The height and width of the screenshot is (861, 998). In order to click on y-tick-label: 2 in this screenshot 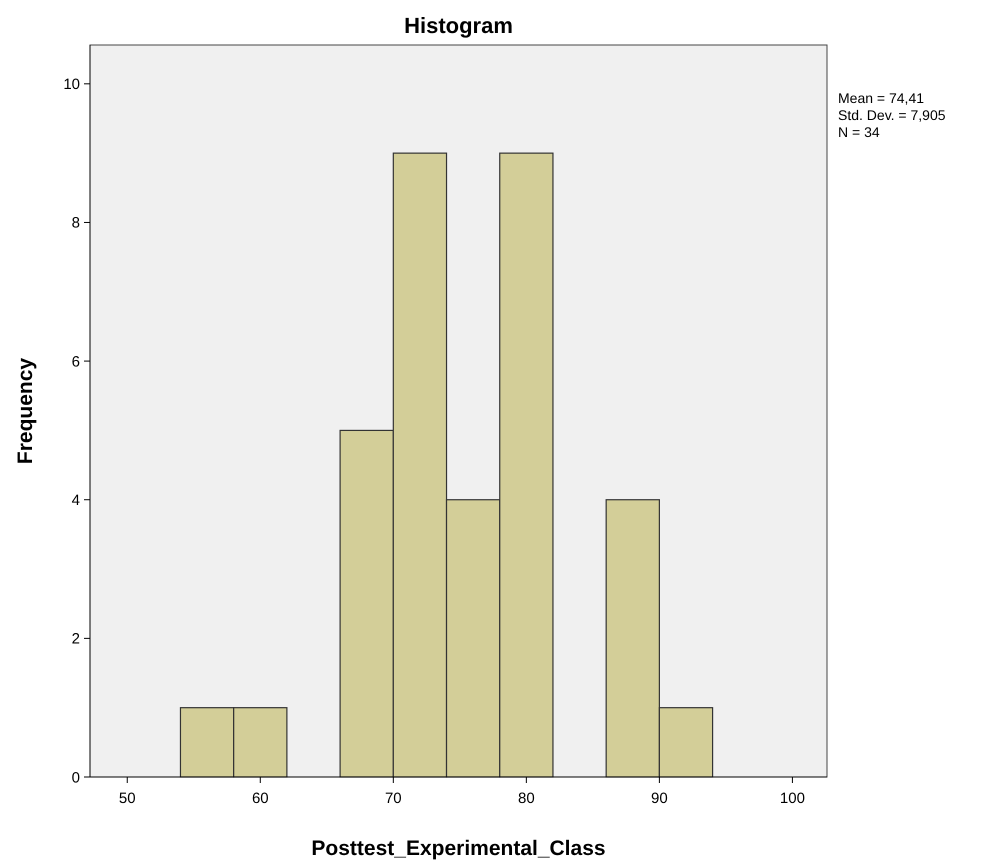, I will do `click(76, 639)`.